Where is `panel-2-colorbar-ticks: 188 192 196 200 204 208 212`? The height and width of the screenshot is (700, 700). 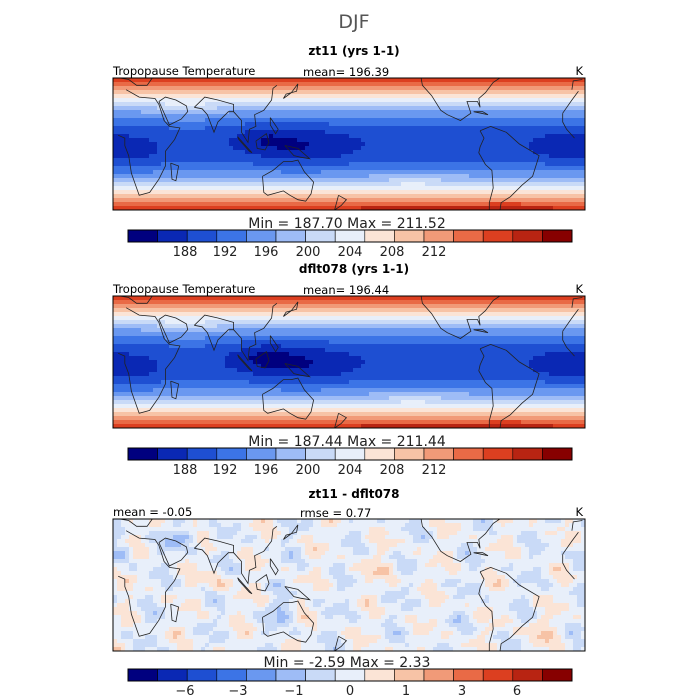
panel-2-colorbar-ticks: 188 192 196 200 204 208 212 is located at coordinates (310, 470).